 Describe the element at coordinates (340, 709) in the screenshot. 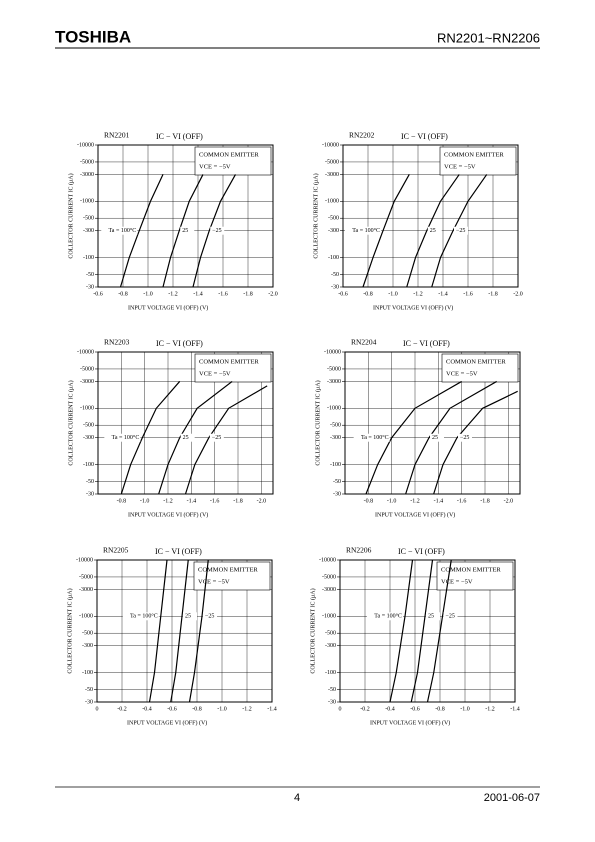

I see `x-tick-label: 0` at that location.